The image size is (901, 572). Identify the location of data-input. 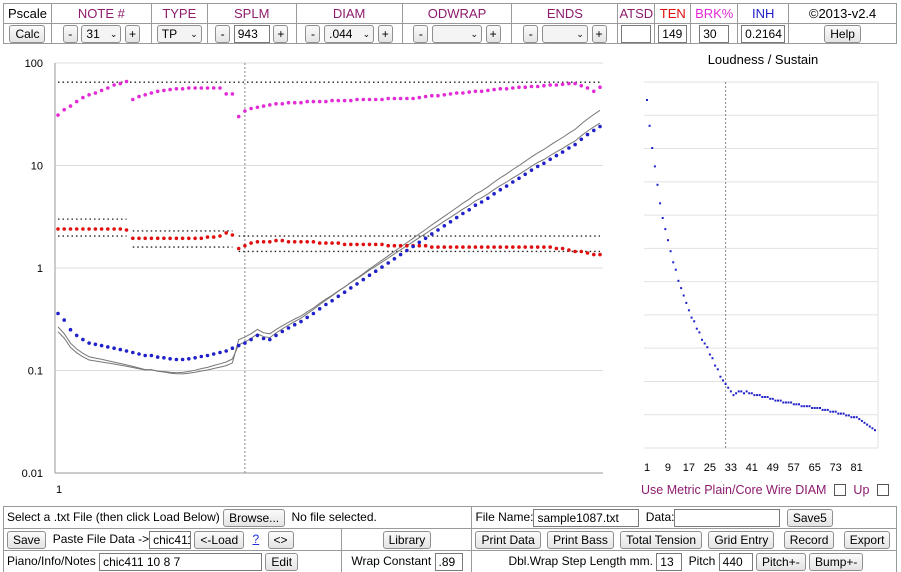
(727, 517).